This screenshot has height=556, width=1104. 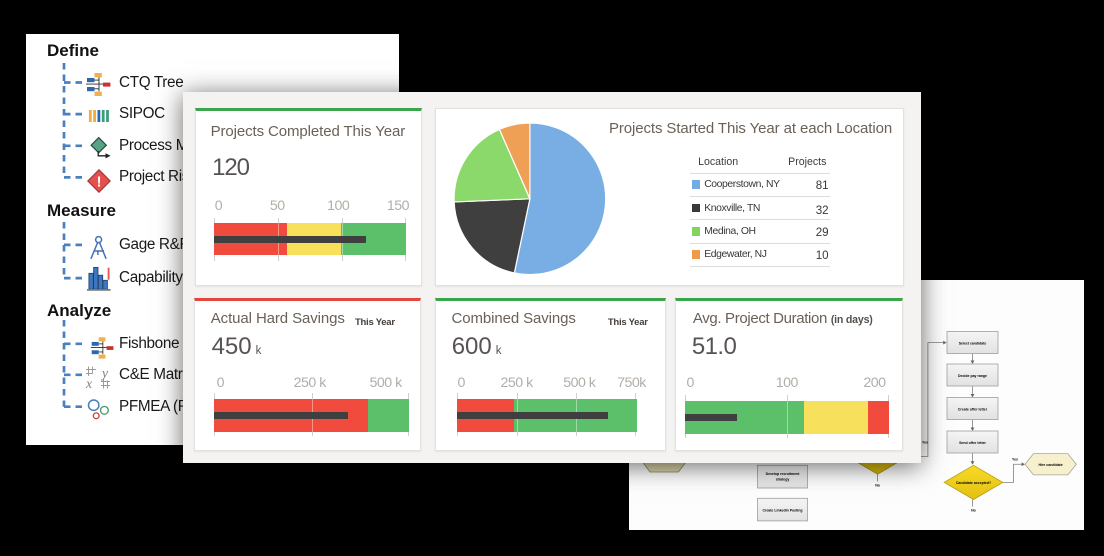 What do you see at coordinates (783, 479) in the screenshot?
I see `svg-text: strategy` at bounding box center [783, 479].